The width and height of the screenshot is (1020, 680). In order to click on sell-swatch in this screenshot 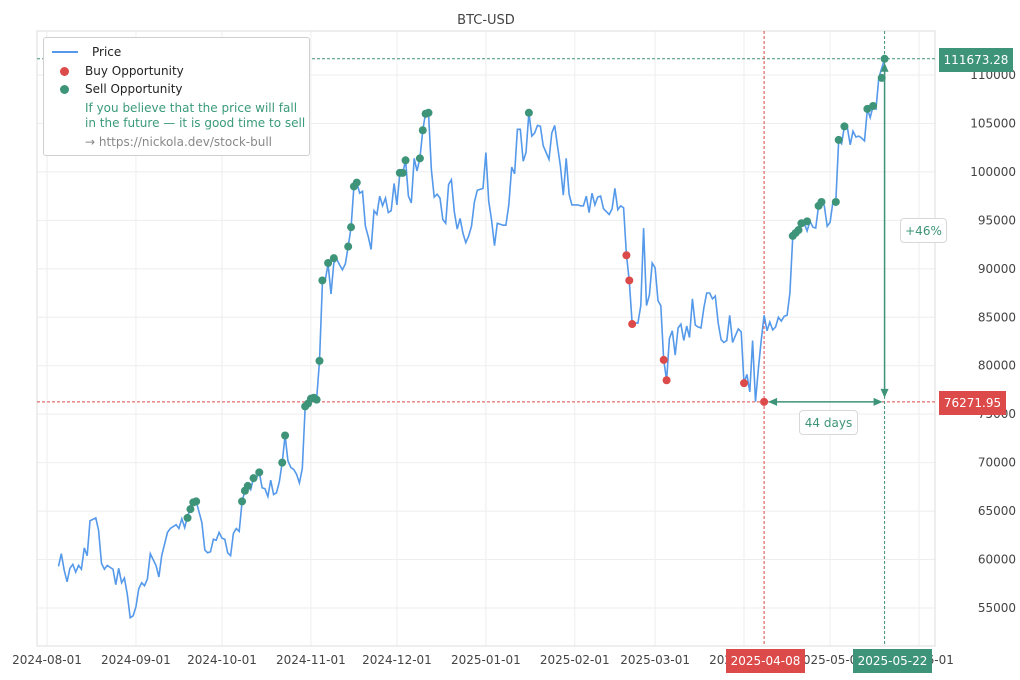, I will do `click(64, 89)`.